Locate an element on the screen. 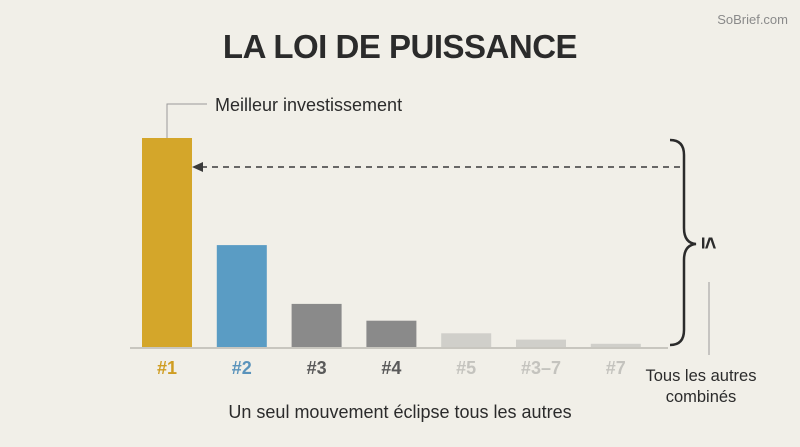 This screenshot has width=800, height=447. x-tick-label-6: #3–7 is located at coordinates (541, 368).